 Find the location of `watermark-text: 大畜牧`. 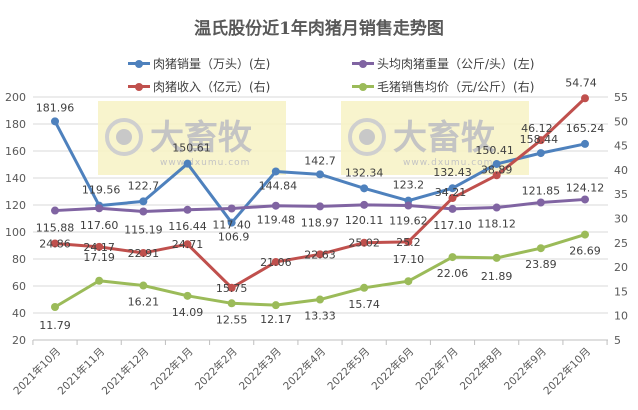

watermark-text: 大畜牧 is located at coordinates (201, 138).